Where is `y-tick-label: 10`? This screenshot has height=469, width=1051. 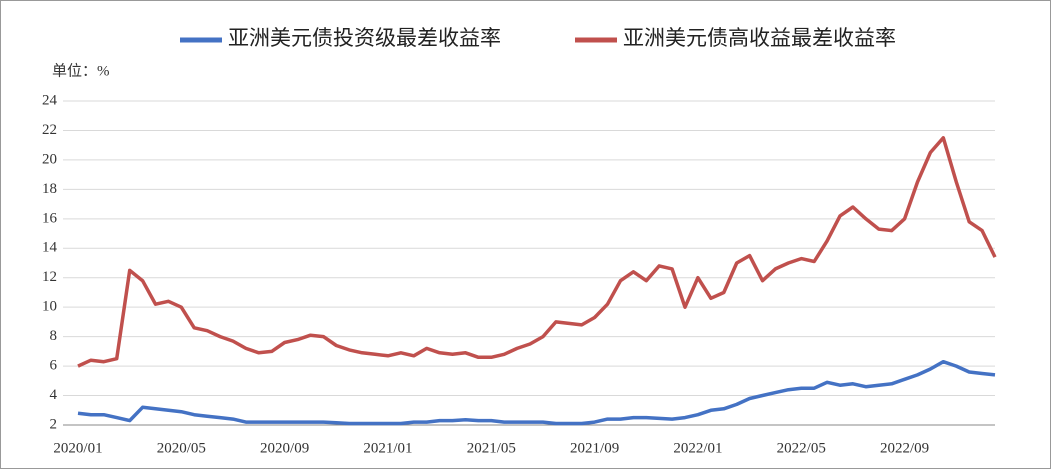
y-tick-label: 10 is located at coordinates (49, 307).